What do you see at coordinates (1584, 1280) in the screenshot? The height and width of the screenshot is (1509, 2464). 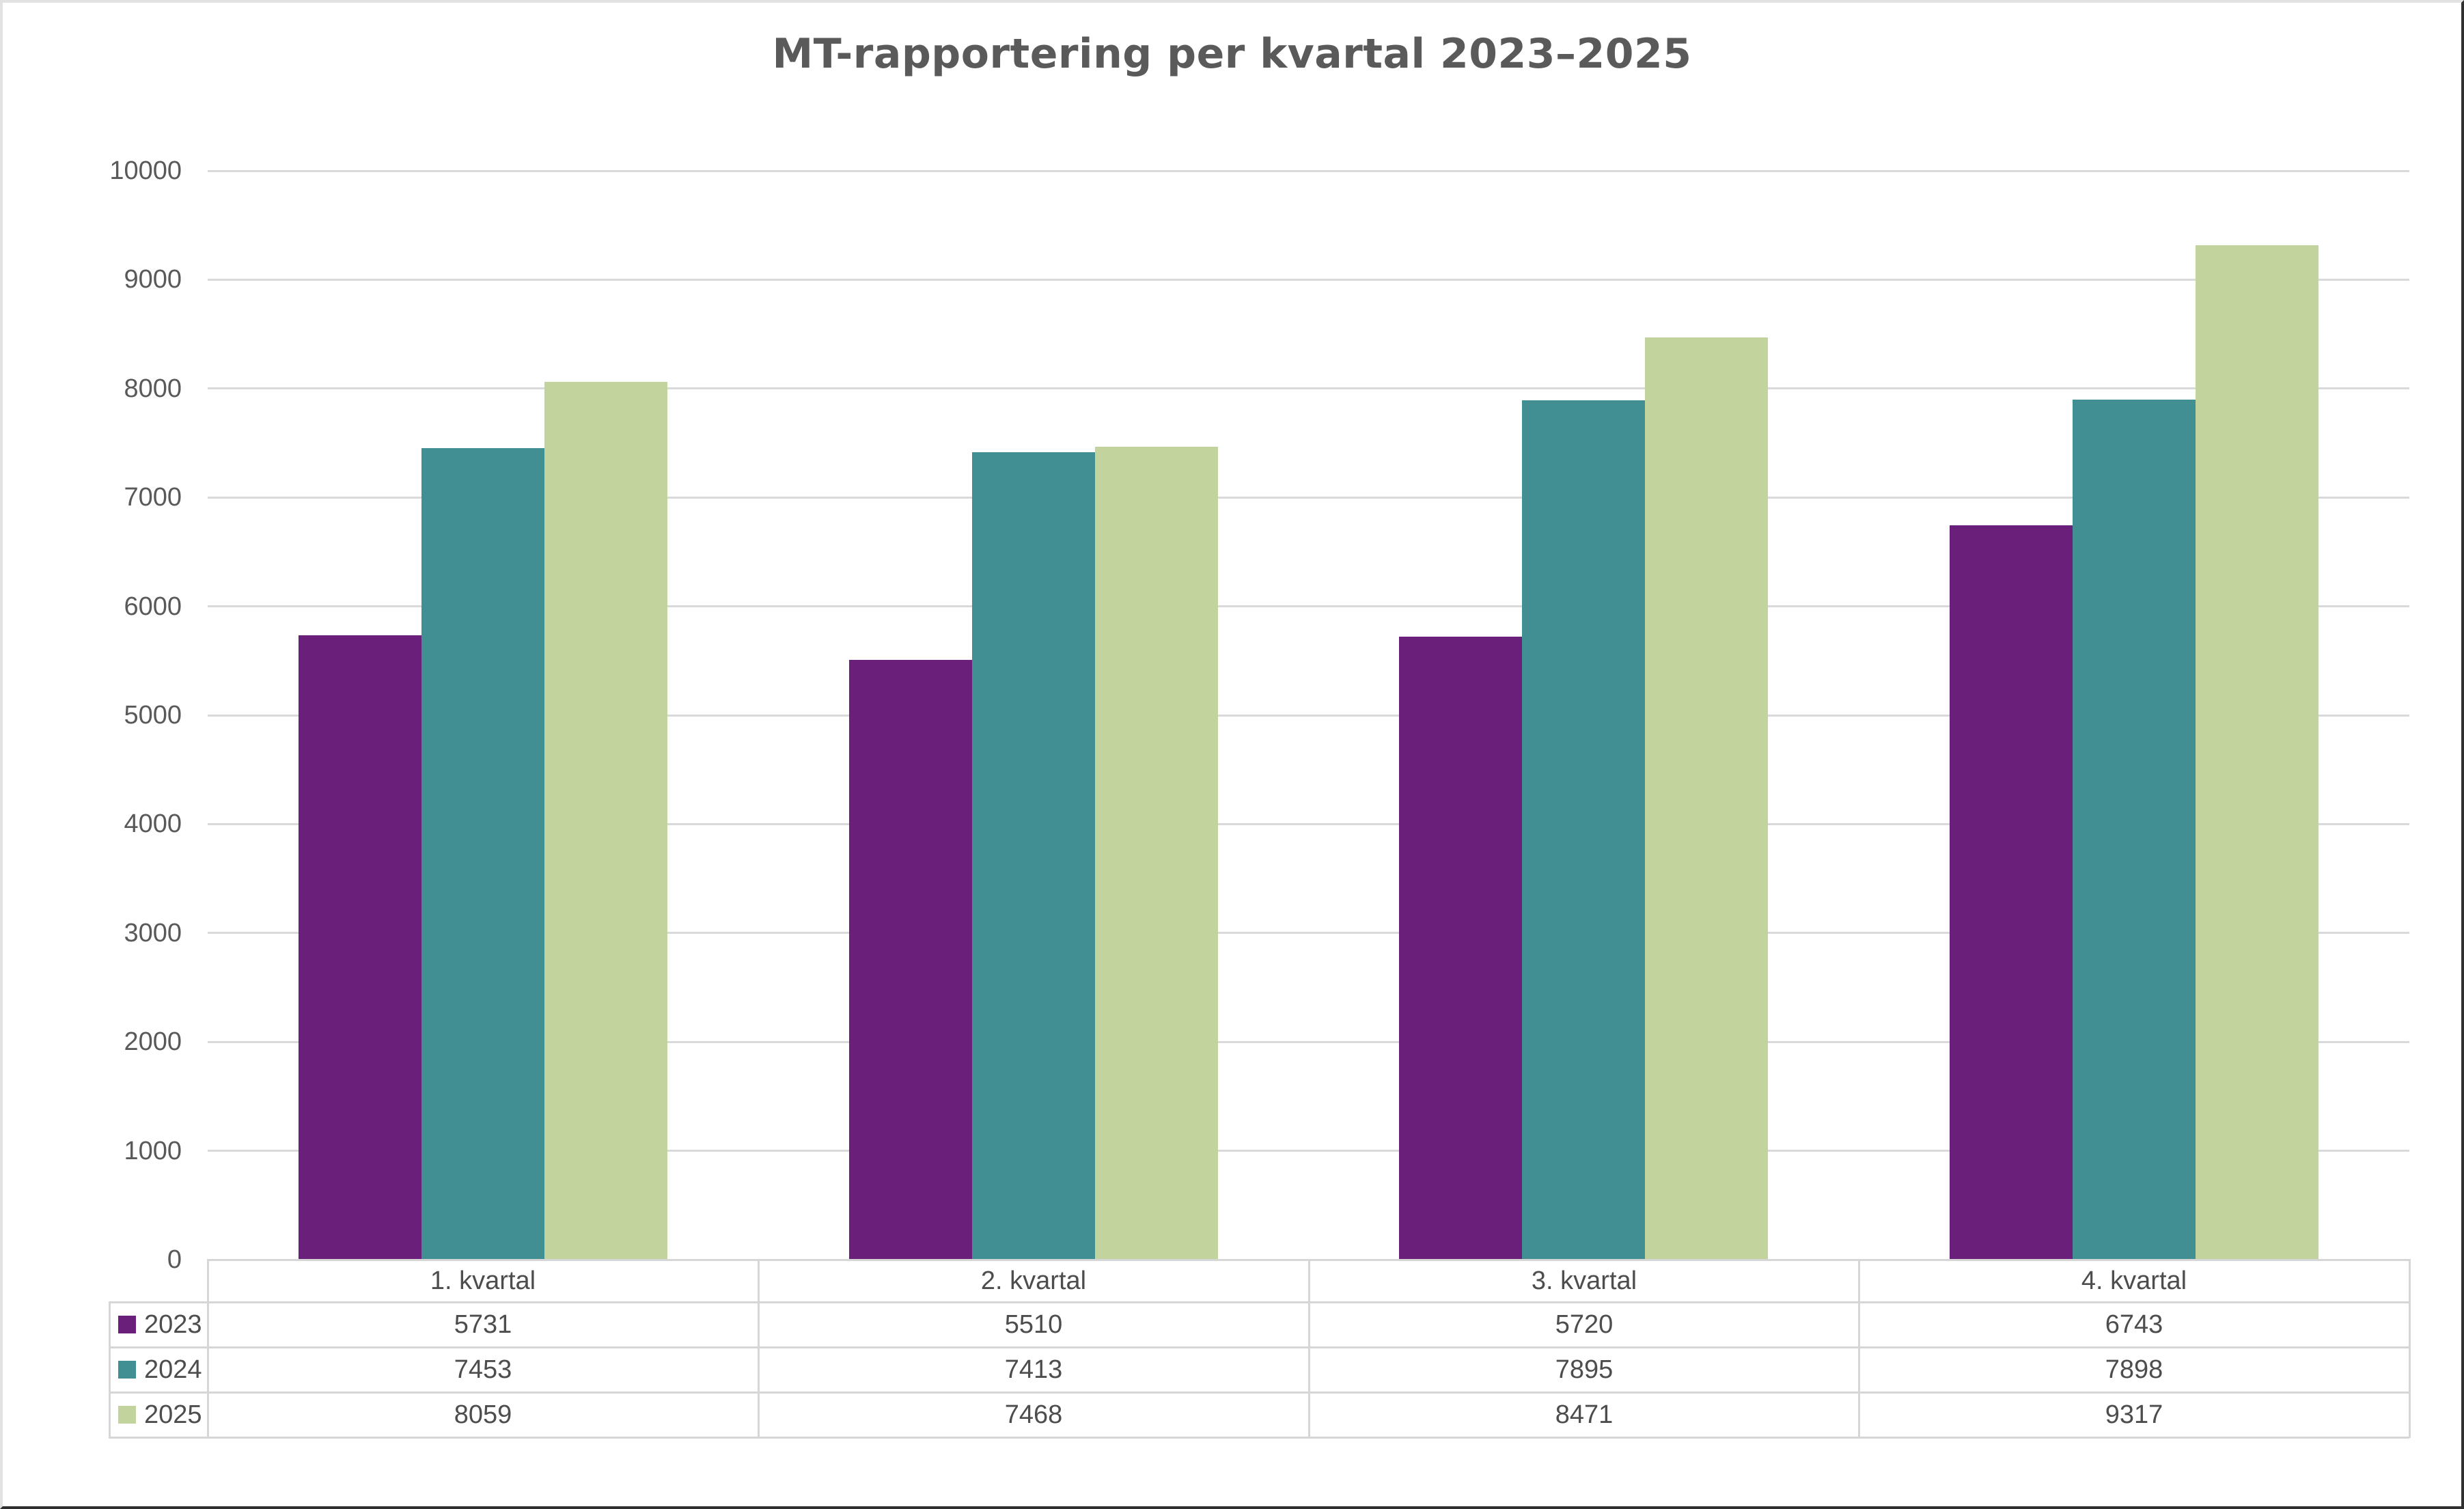 I see `table-header-3kvartal: 3. kvartal` at bounding box center [1584, 1280].